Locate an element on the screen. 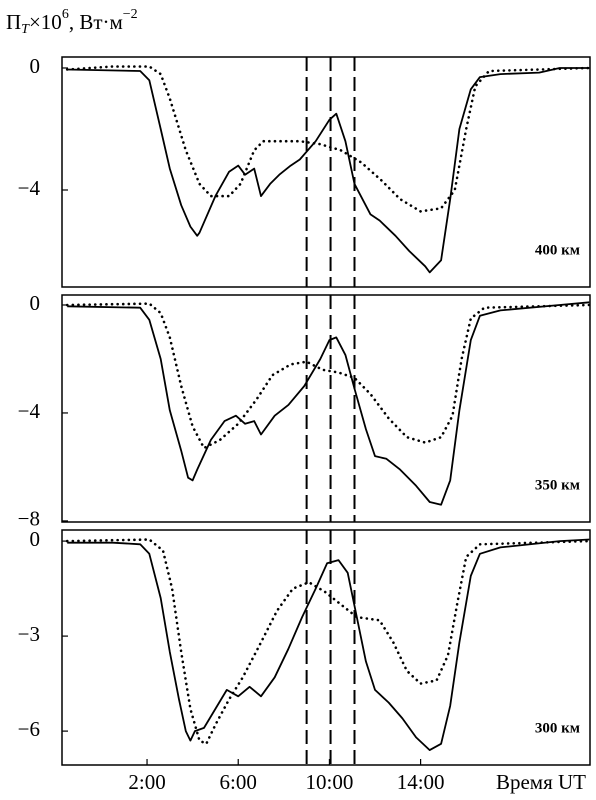  y-tick-label: −6 is located at coordinates (29, 729).